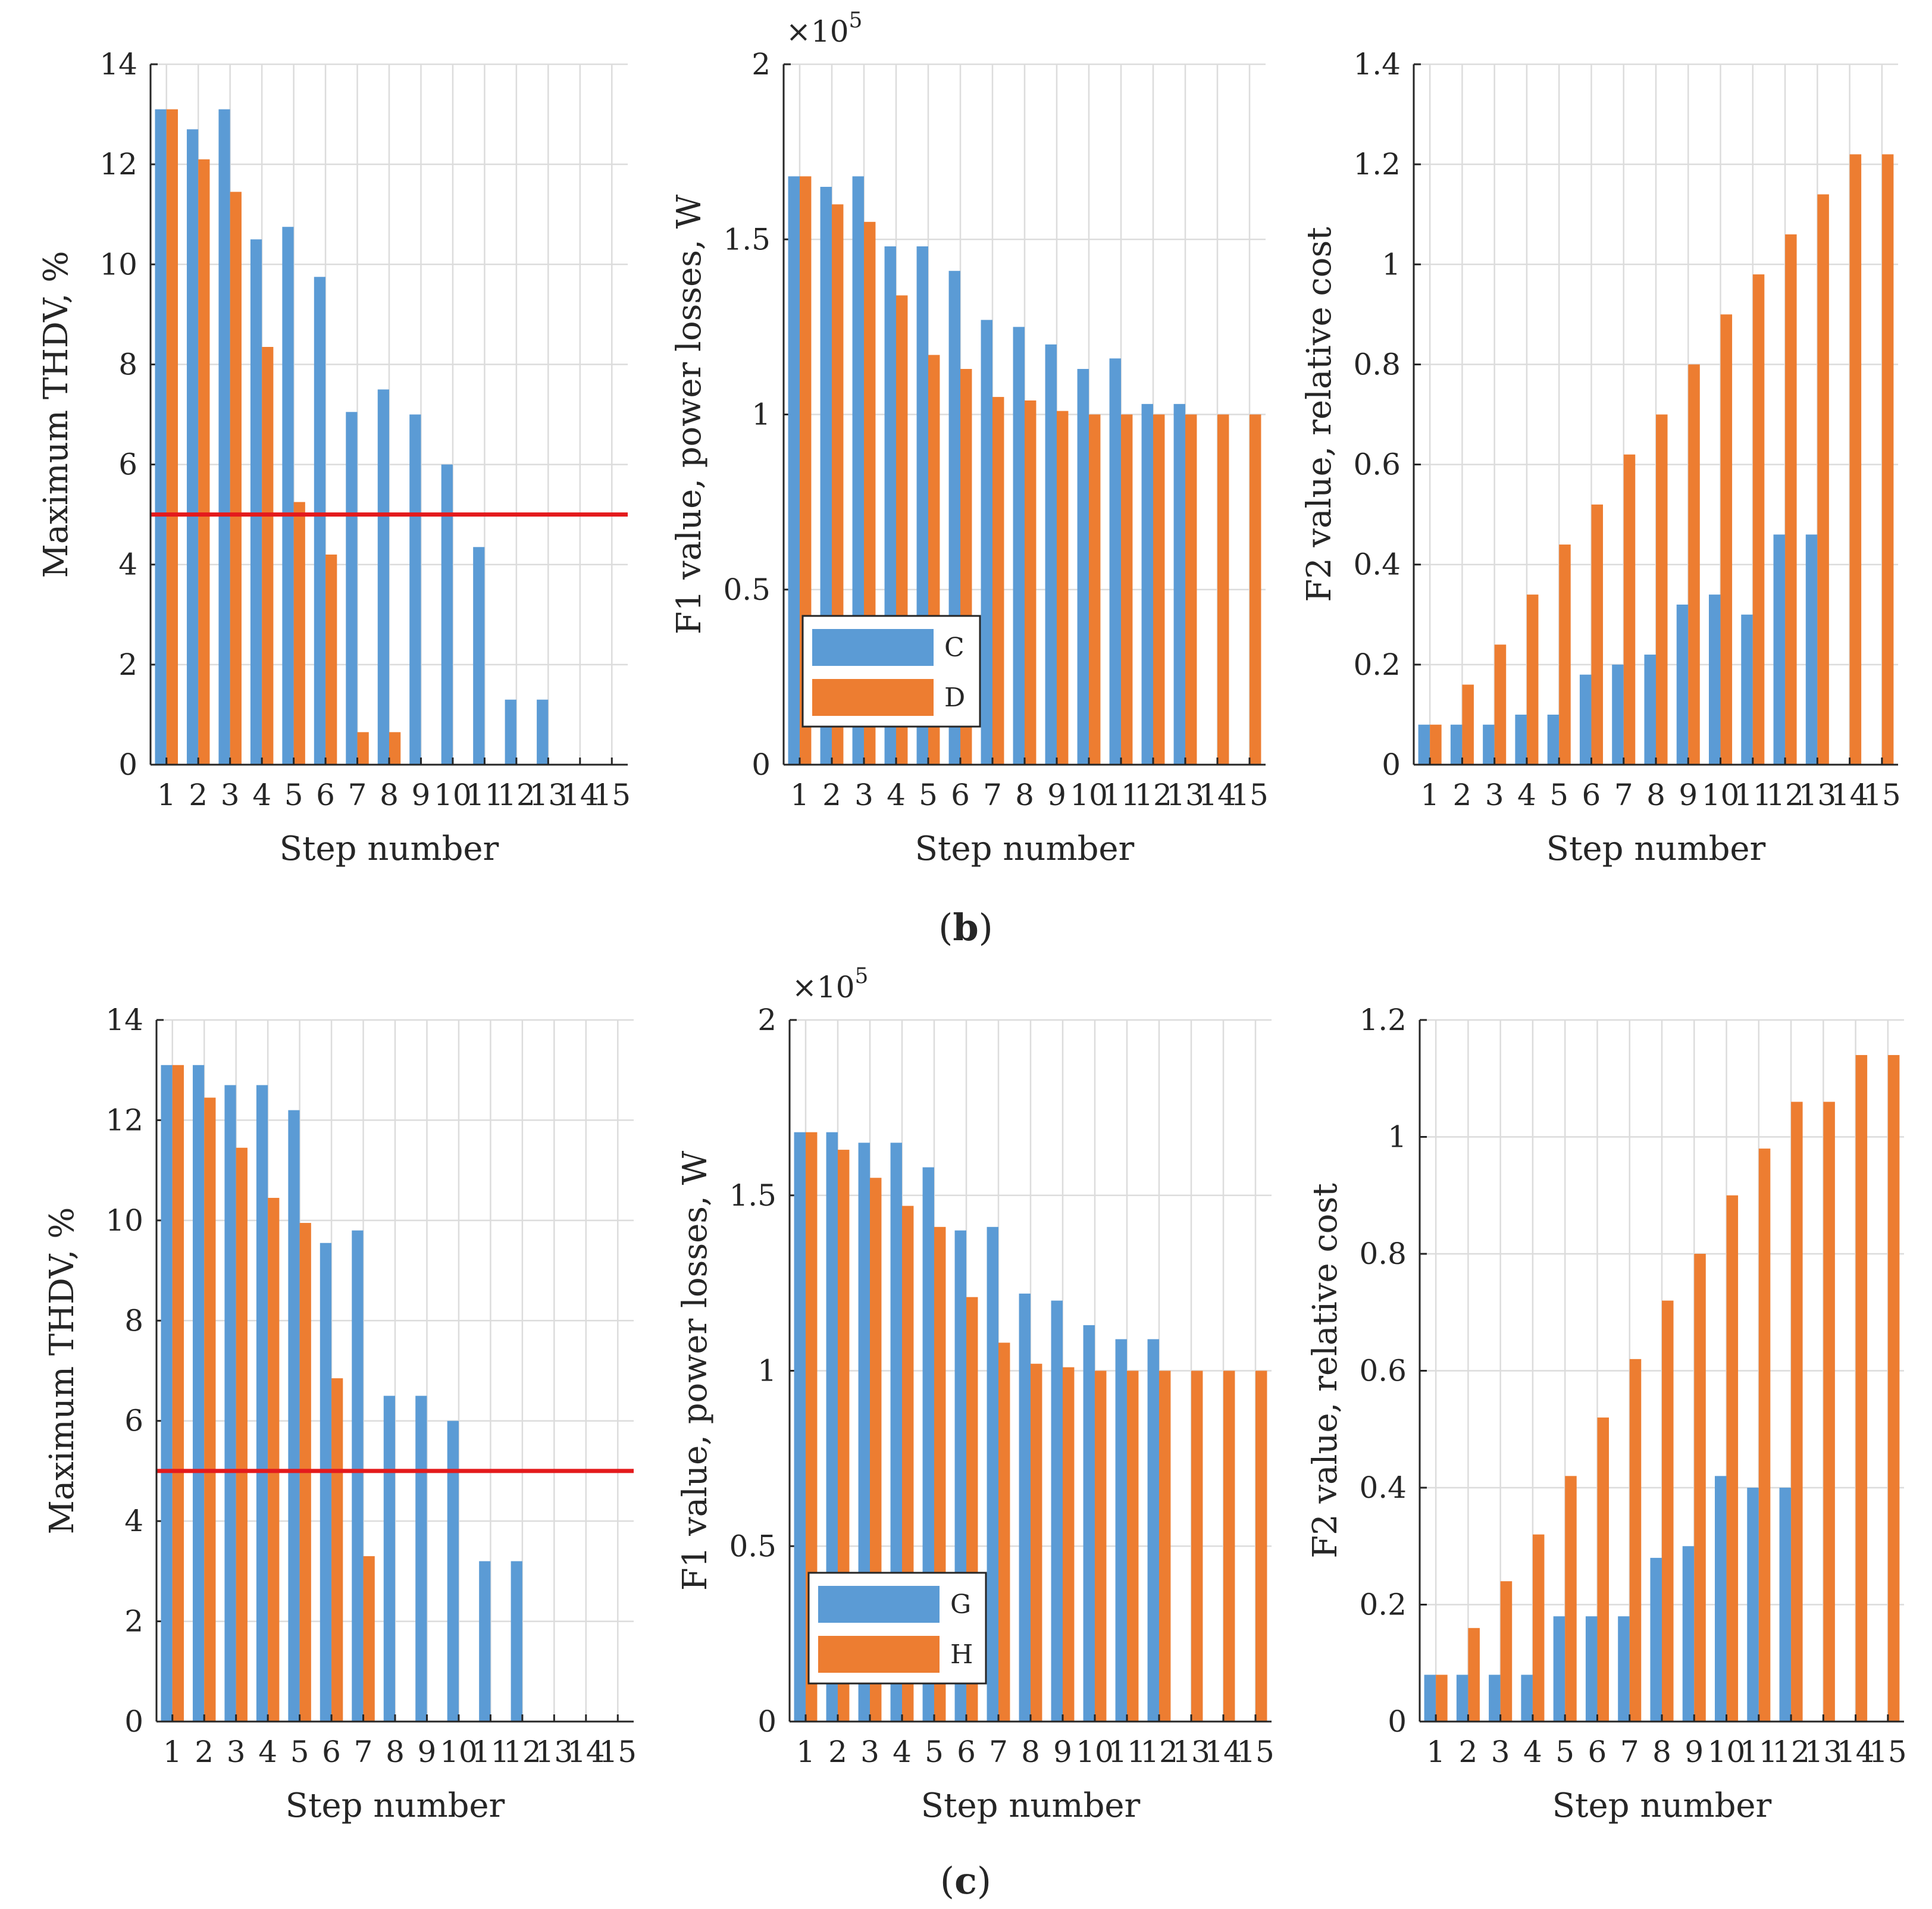 The width and height of the screenshot is (1932, 1909). I want to click on x-tick-label: 5, so click(935, 1752).